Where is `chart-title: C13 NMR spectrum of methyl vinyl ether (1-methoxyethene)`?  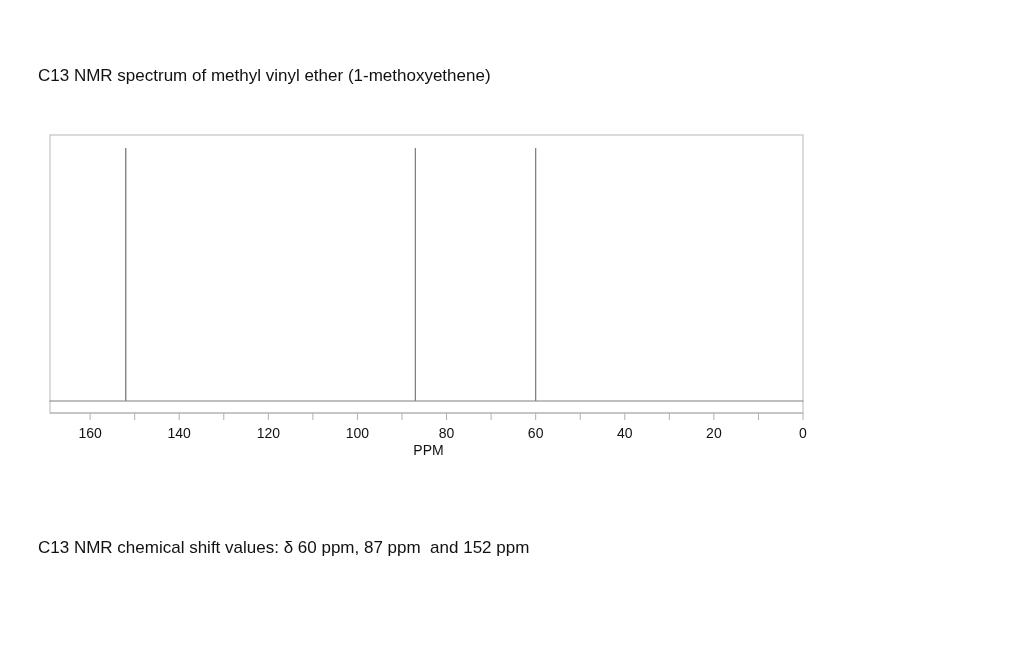 chart-title: C13 NMR spectrum of methyl vinyl ether (1-methoxyethene) is located at coordinates (264, 75).